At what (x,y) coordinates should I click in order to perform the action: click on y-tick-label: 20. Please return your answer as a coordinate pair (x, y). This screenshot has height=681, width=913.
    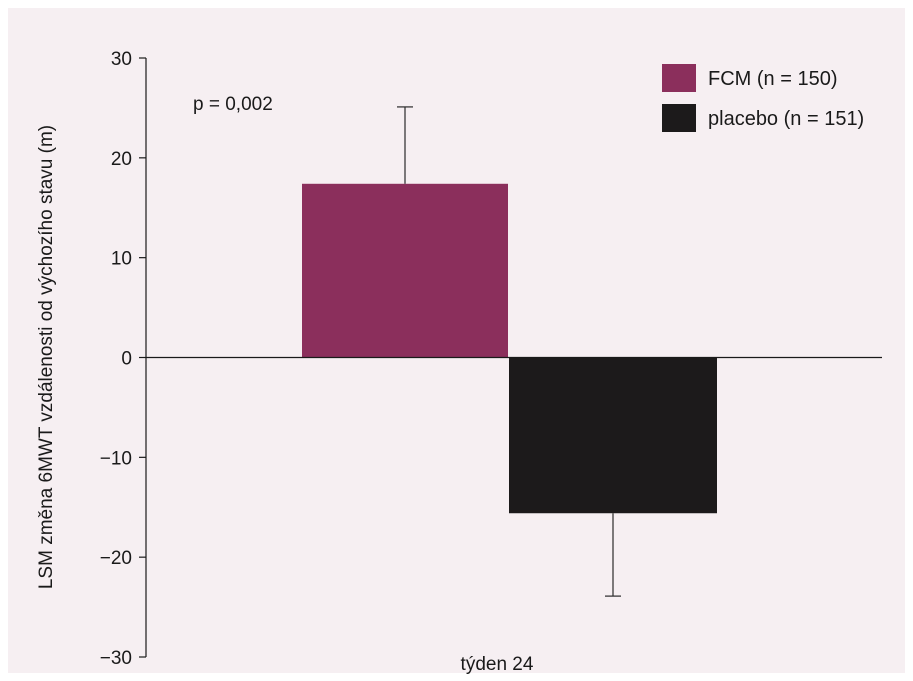
    Looking at the image, I should click on (121, 159).